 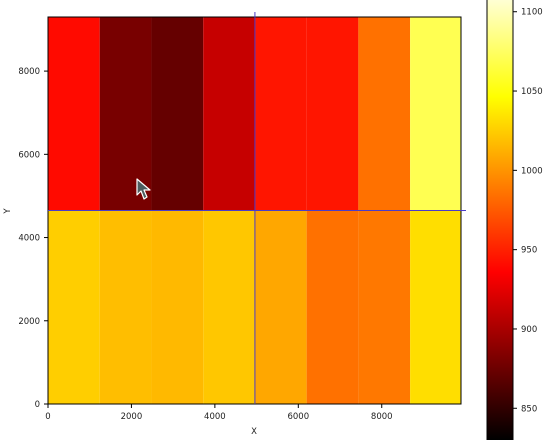 I want to click on colorbar-ticks: 850 900 950 1000 1050 1100, so click(x=528, y=211).